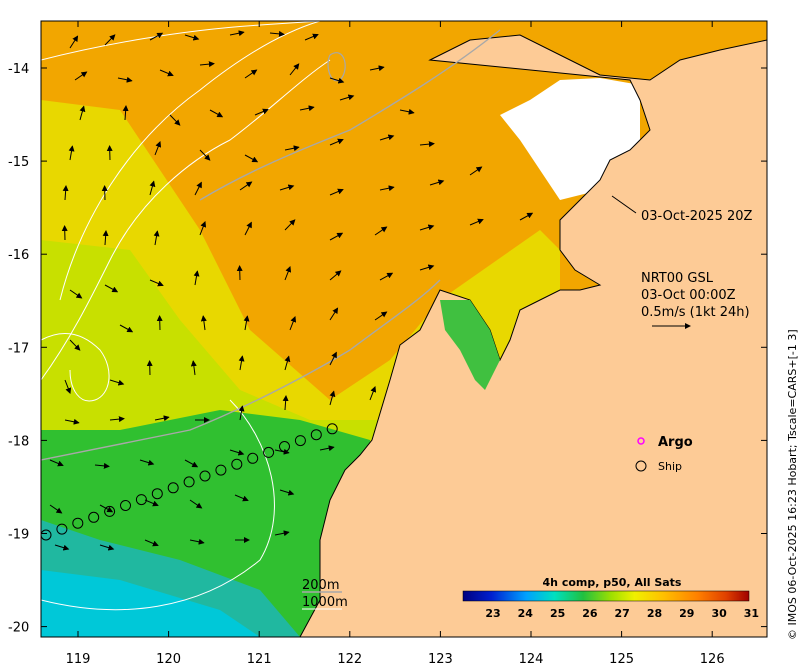 This screenshot has width=810, height=672. Describe the element at coordinates (670, 466) in the screenshot. I see `ship-legend-label: Ship` at that location.